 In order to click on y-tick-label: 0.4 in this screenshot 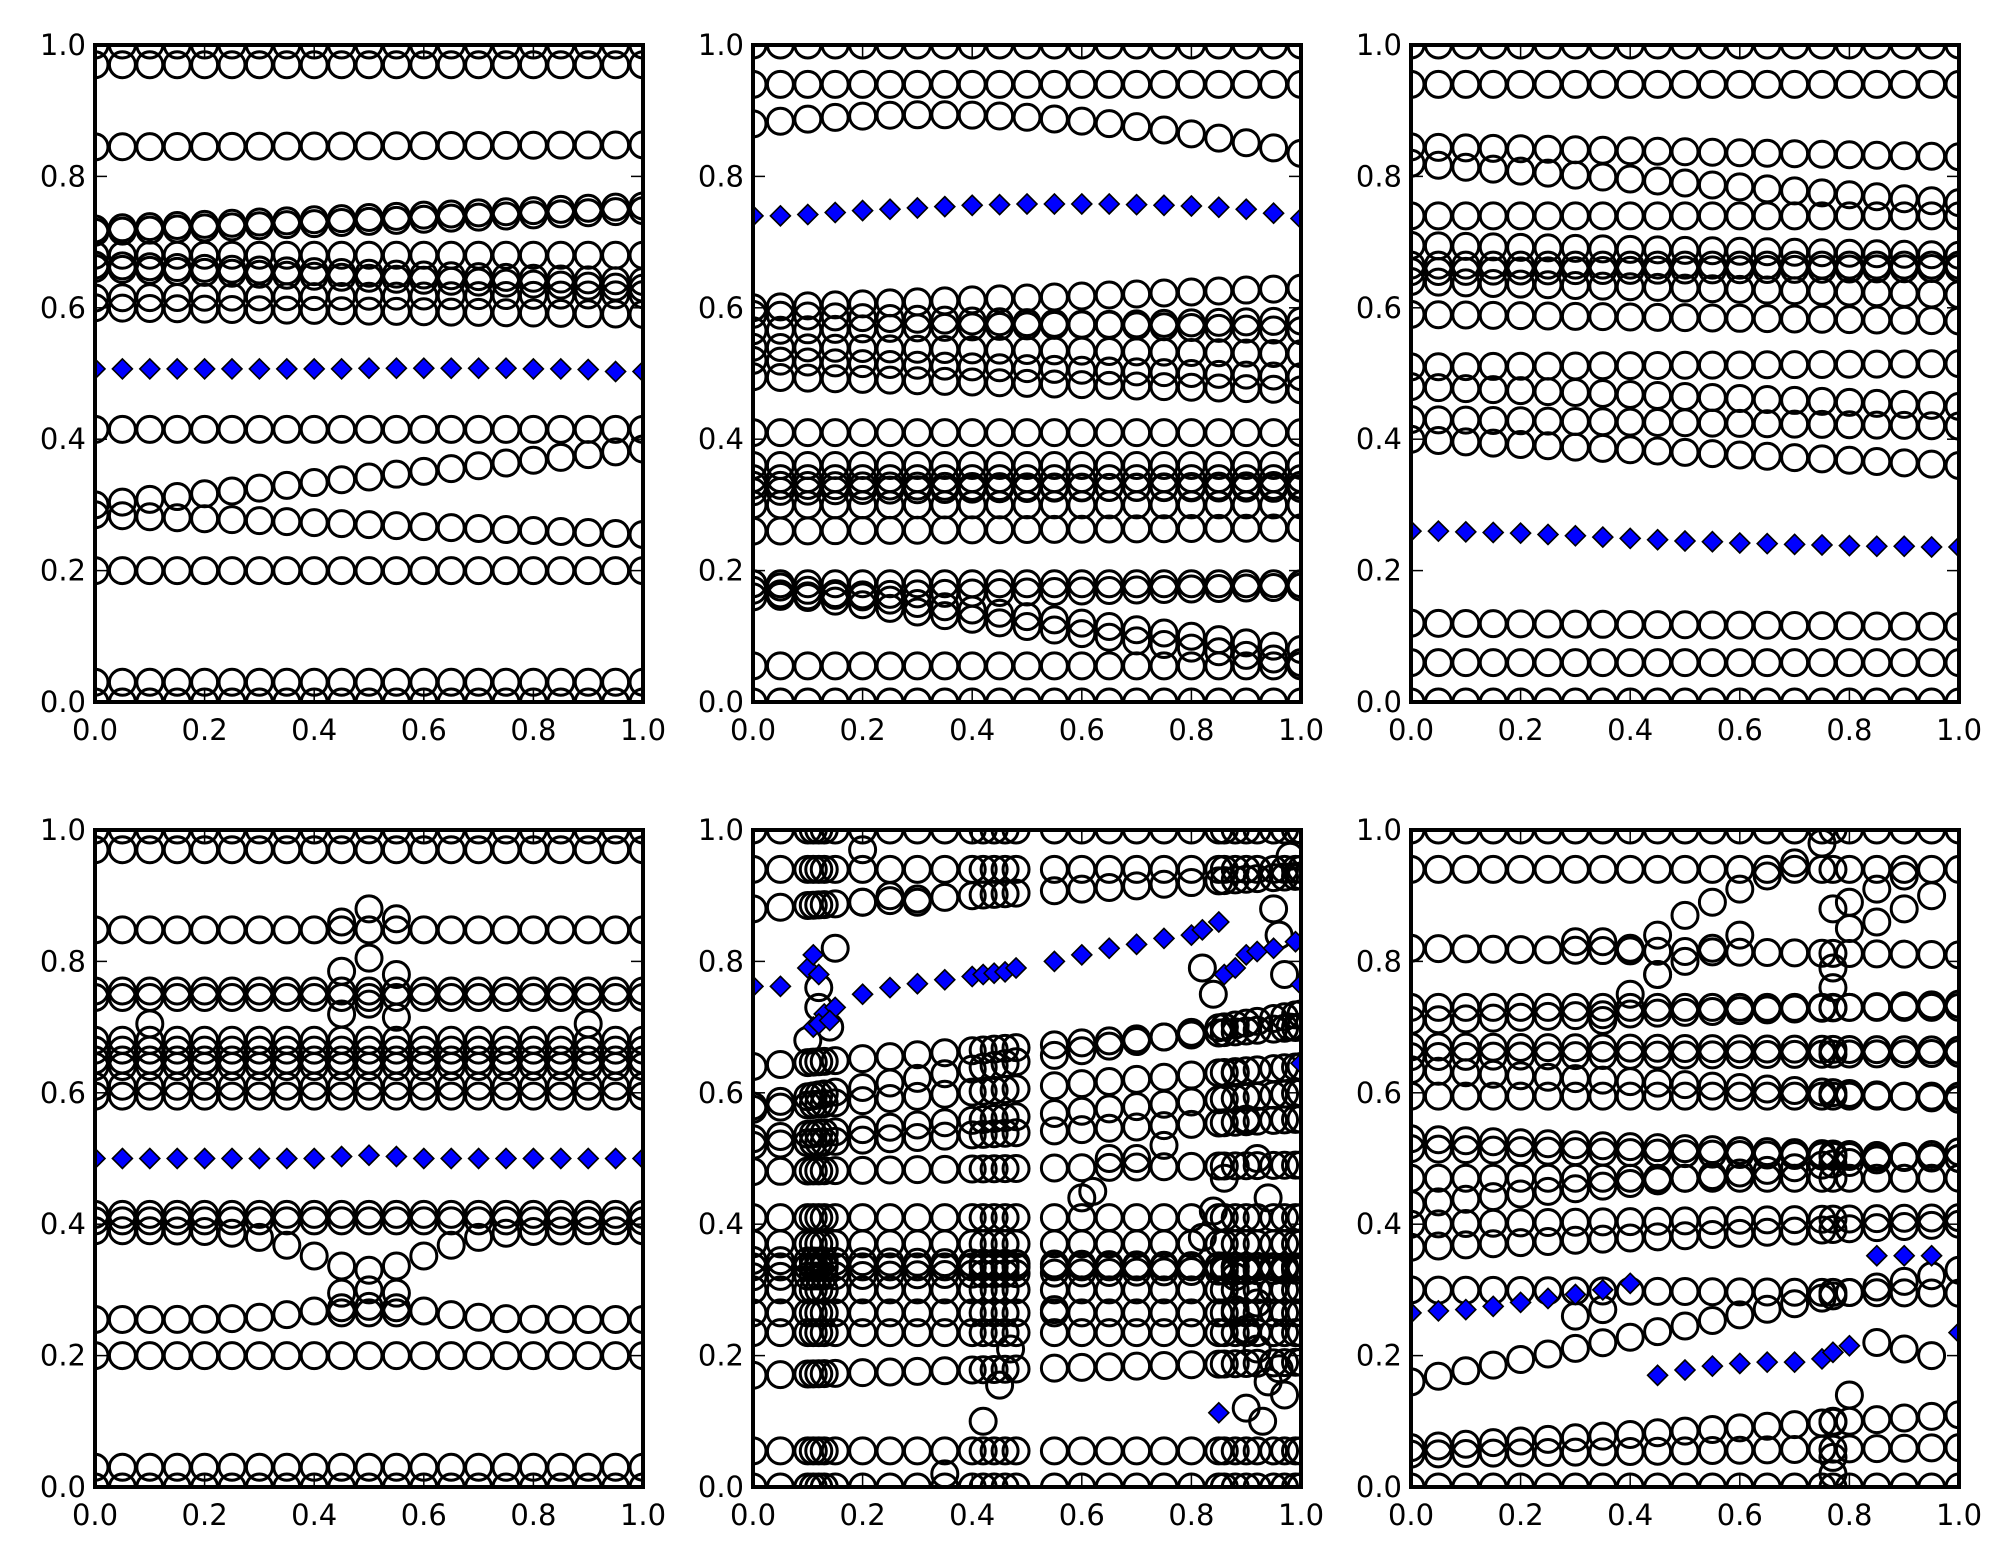, I will do `click(721, 1224)`.